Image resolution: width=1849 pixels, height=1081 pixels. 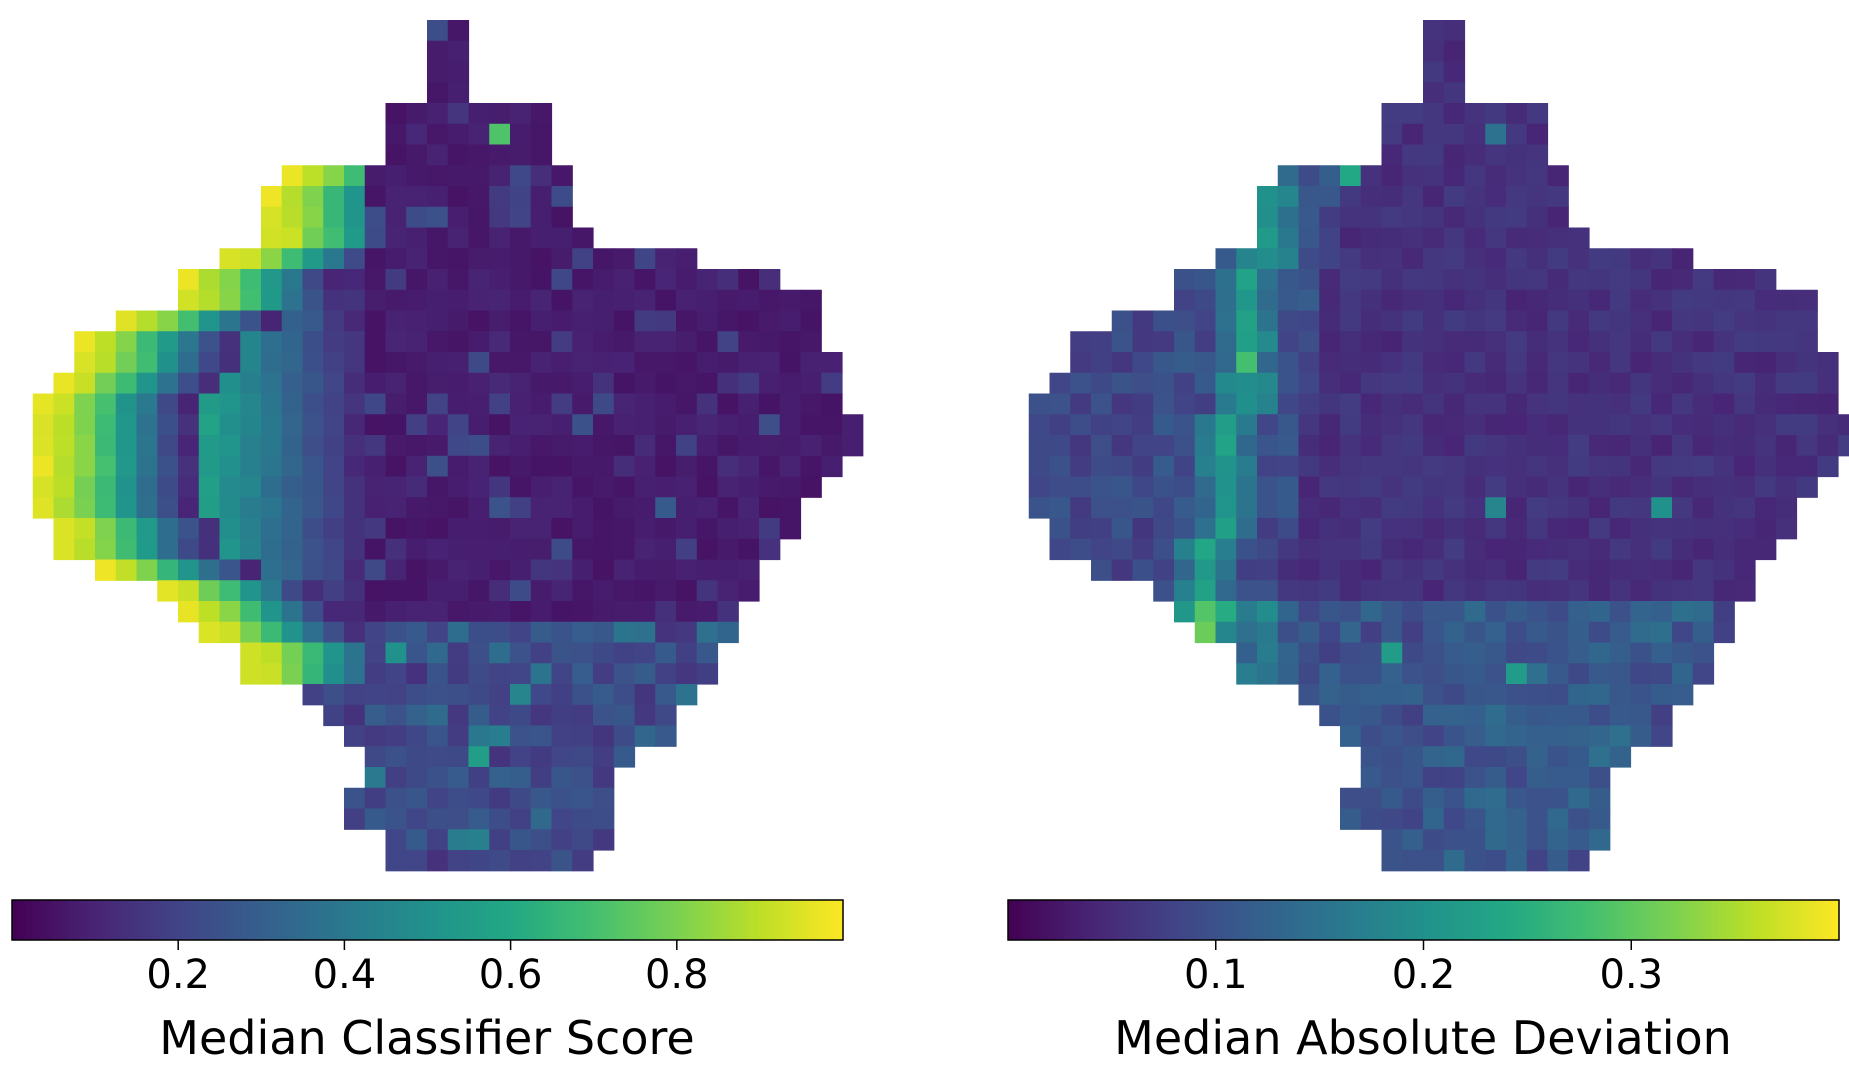 What do you see at coordinates (1423, 1038) in the screenshot?
I see `colorbar-mad-label: Median Absolute Deviation` at bounding box center [1423, 1038].